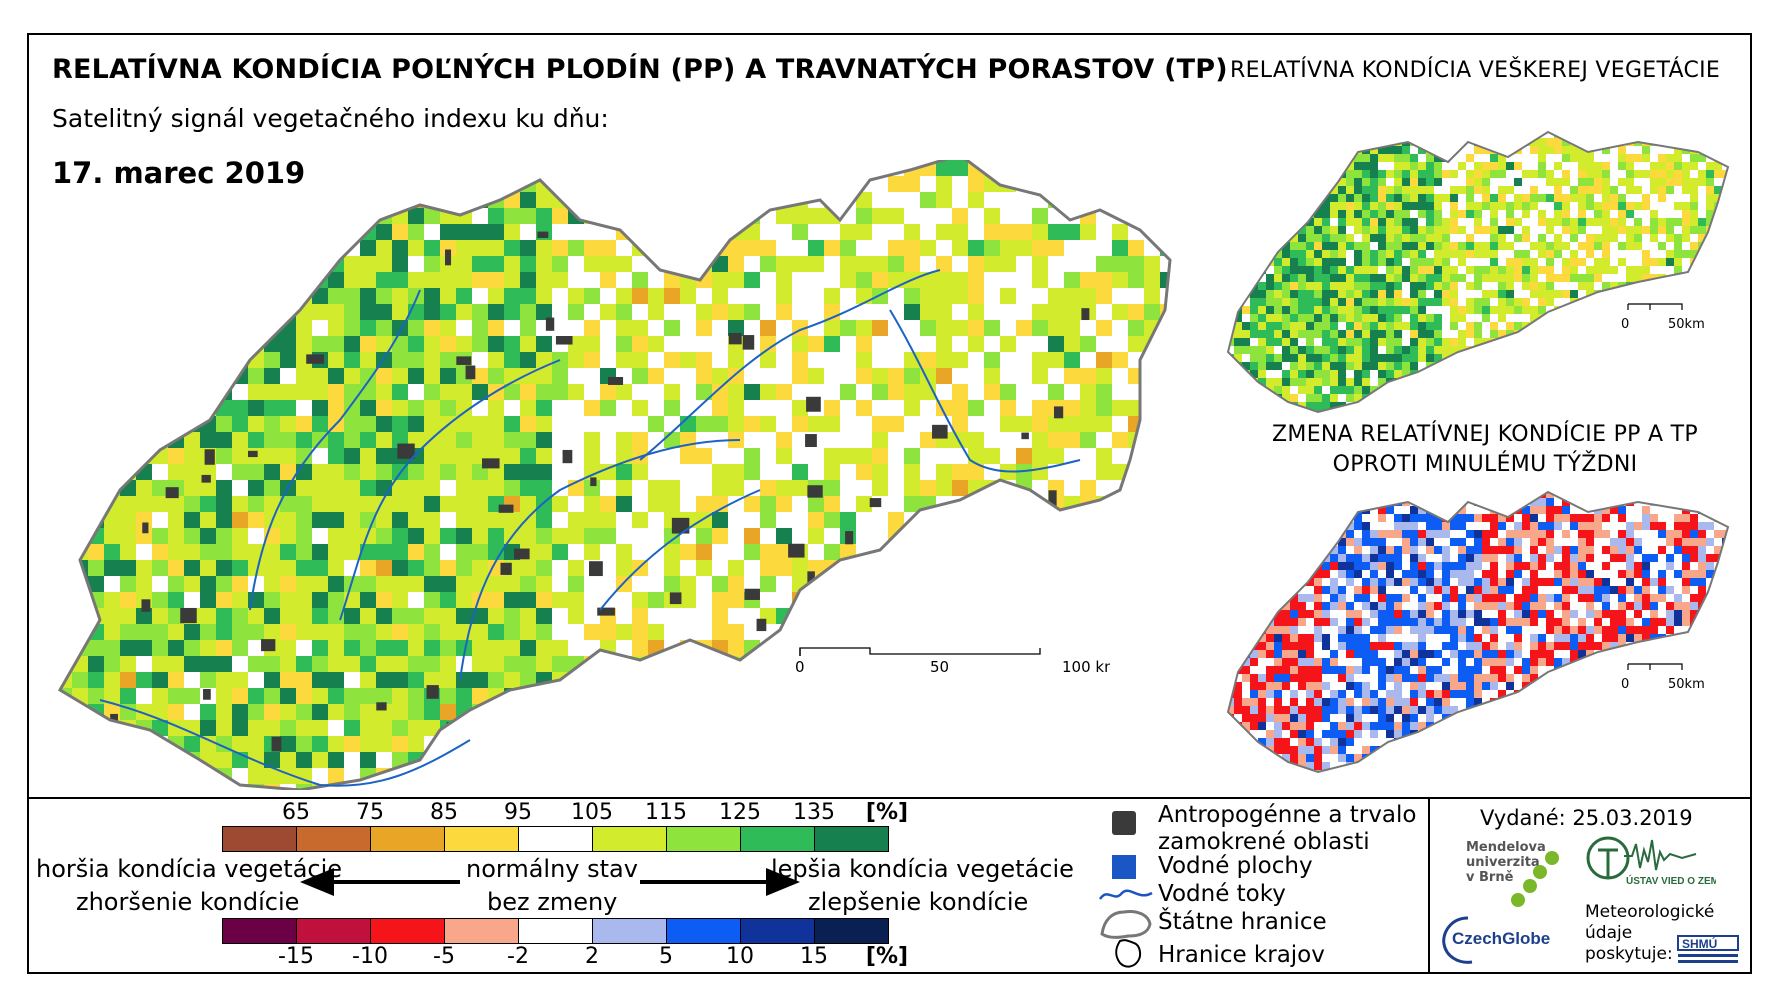 This screenshot has height=1003, width=1772. I want to click on change-unit: [%], so click(887, 956).